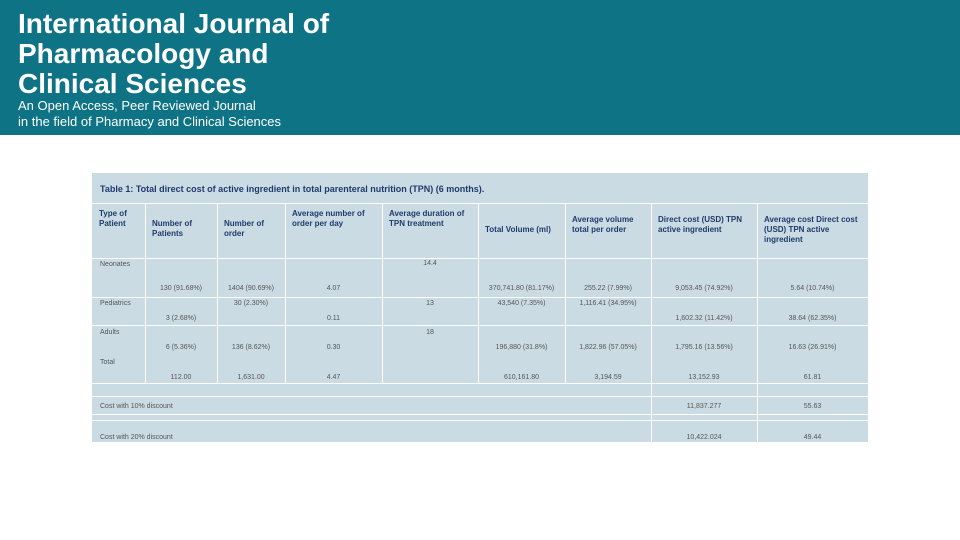 The height and width of the screenshot is (540, 960). I want to click on table-cell: 1,116.41 (34.95%), so click(608, 303).